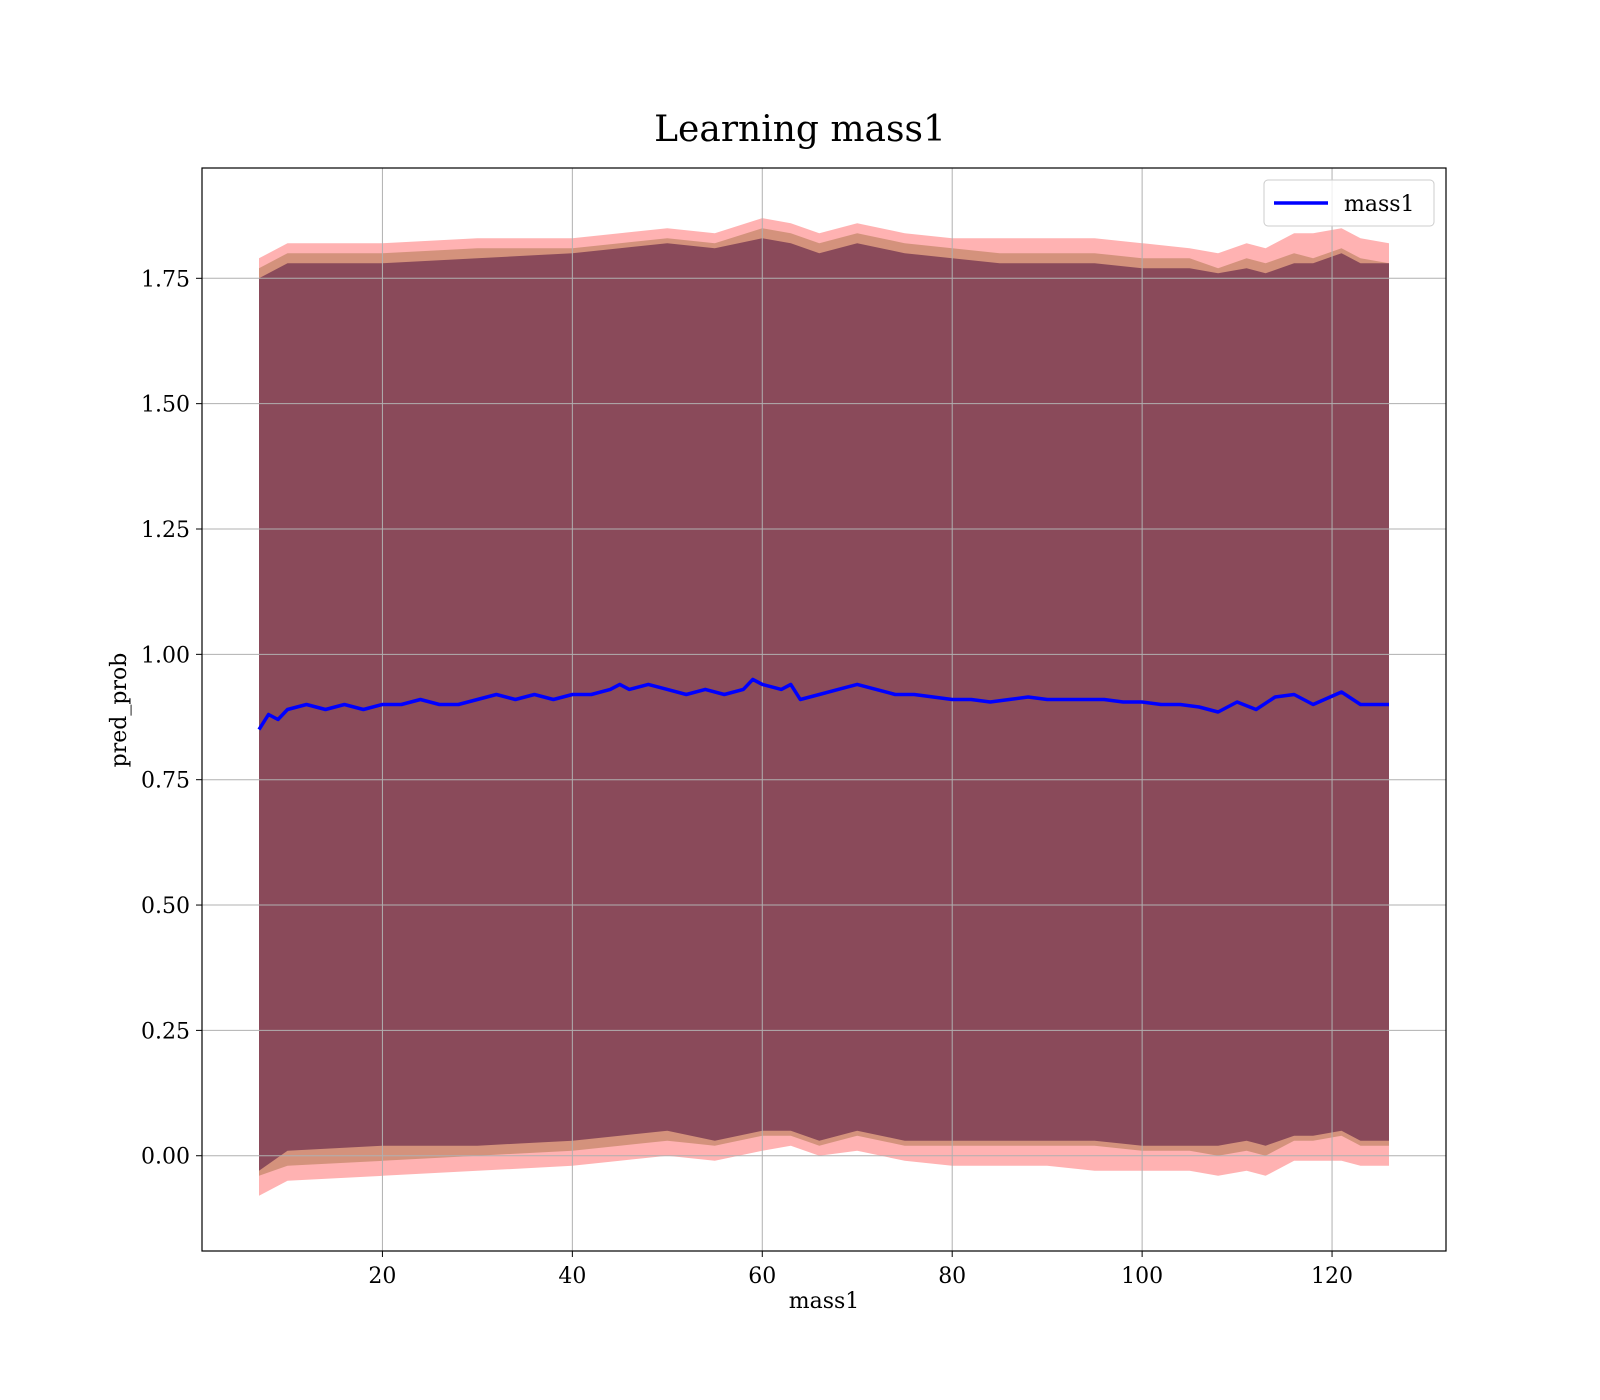 Image resolution: width=1600 pixels, height=1400 pixels. What do you see at coordinates (1142, 1276) in the screenshot?
I see `x-tick-label-4: 100` at bounding box center [1142, 1276].